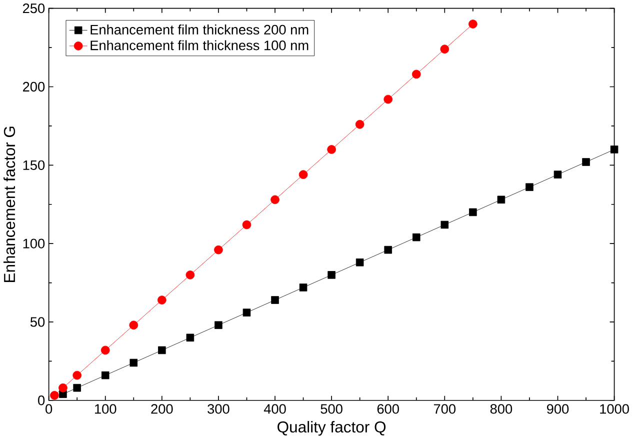 The height and width of the screenshot is (439, 633). Describe the element at coordinates (331, 409) in the screenshot. I see `x-tick-label: 500` at that location.